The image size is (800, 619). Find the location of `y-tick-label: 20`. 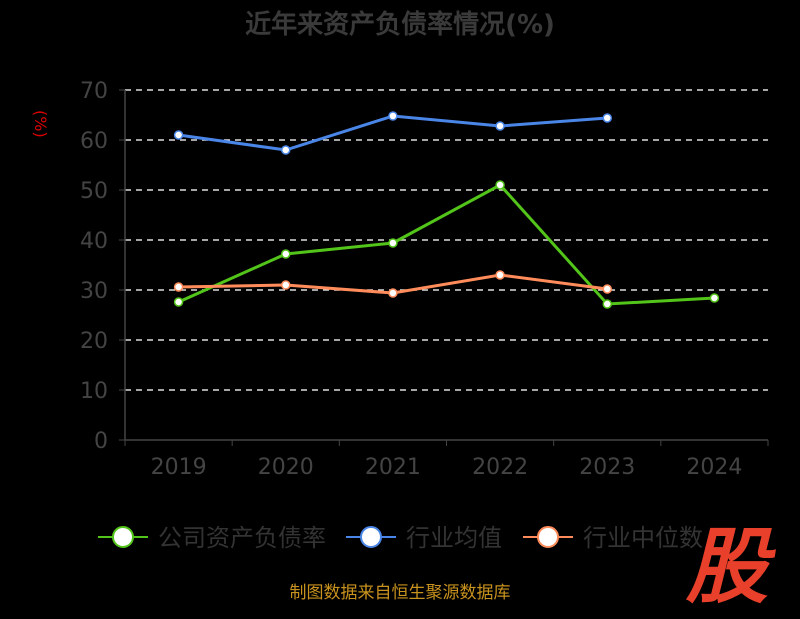

y-tick-label: 20 is located at coordinates (94, 341).